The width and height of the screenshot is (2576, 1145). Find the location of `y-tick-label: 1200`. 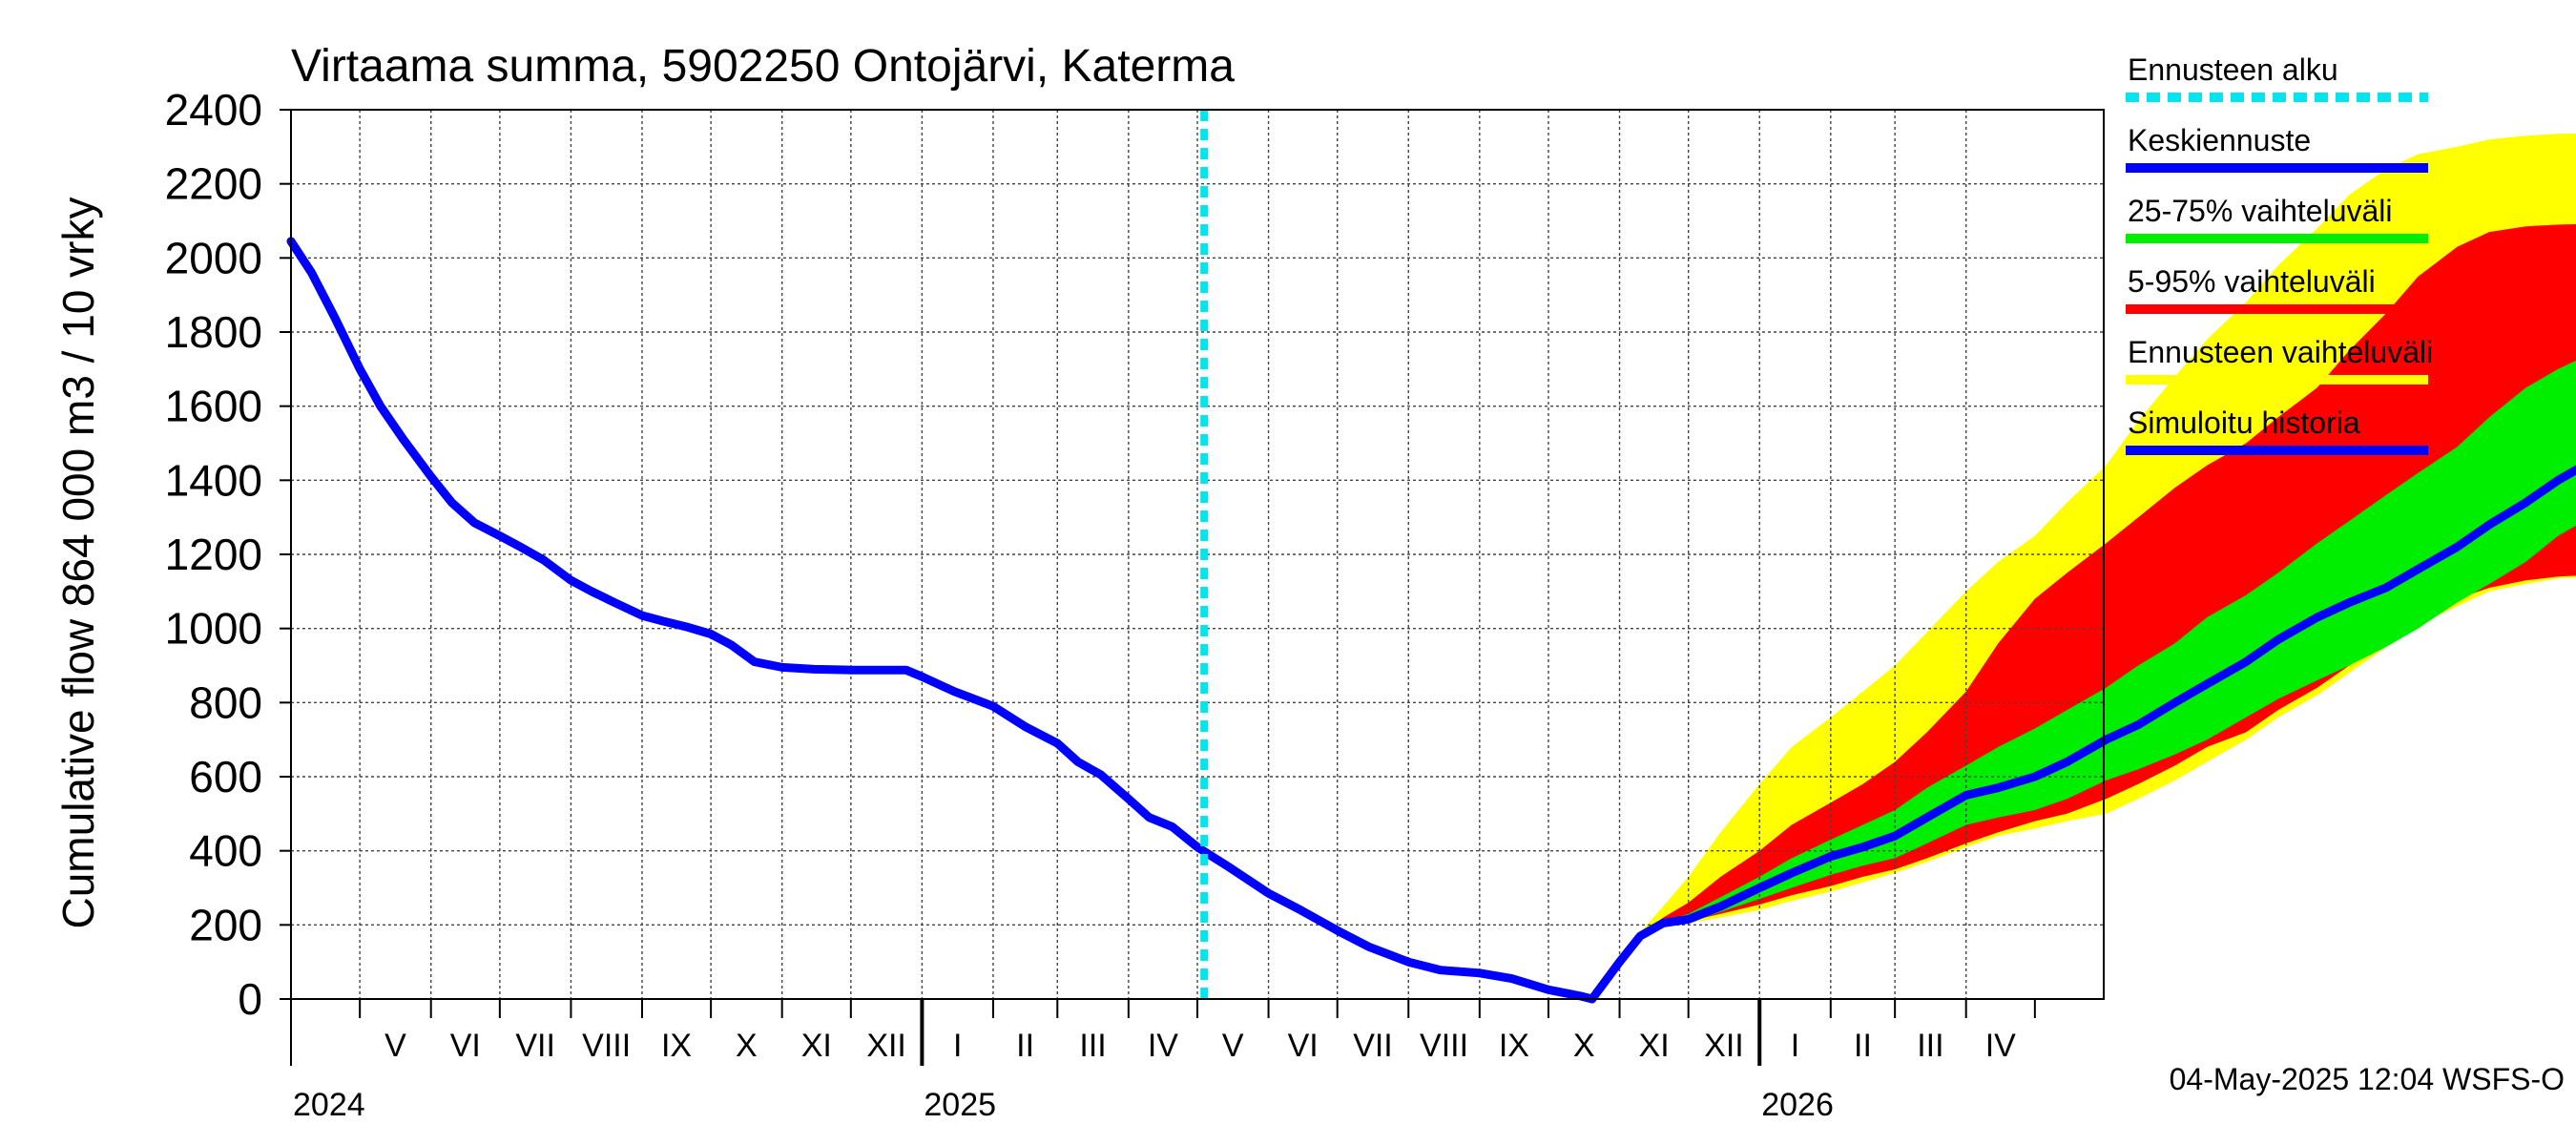

y-tick-label: 1200 is located at coordinates (213, 555).